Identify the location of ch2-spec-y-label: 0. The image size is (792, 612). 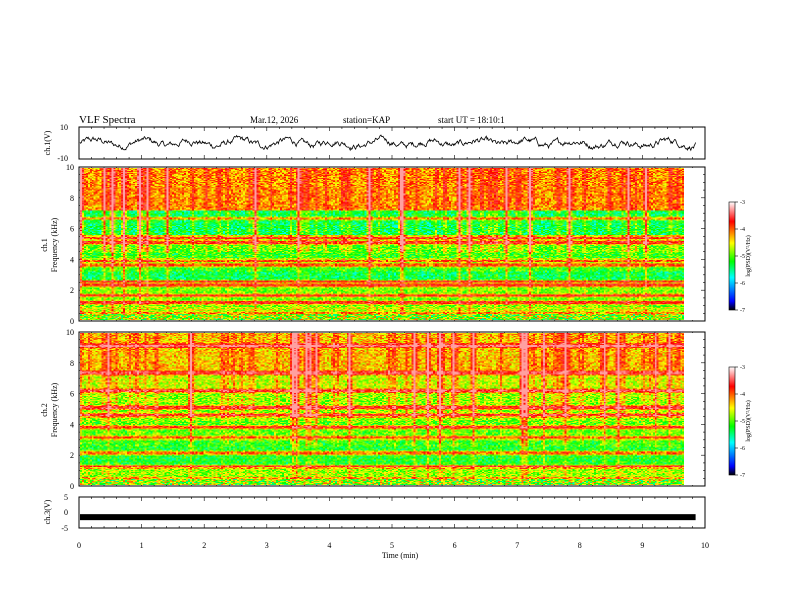
(72, 486).